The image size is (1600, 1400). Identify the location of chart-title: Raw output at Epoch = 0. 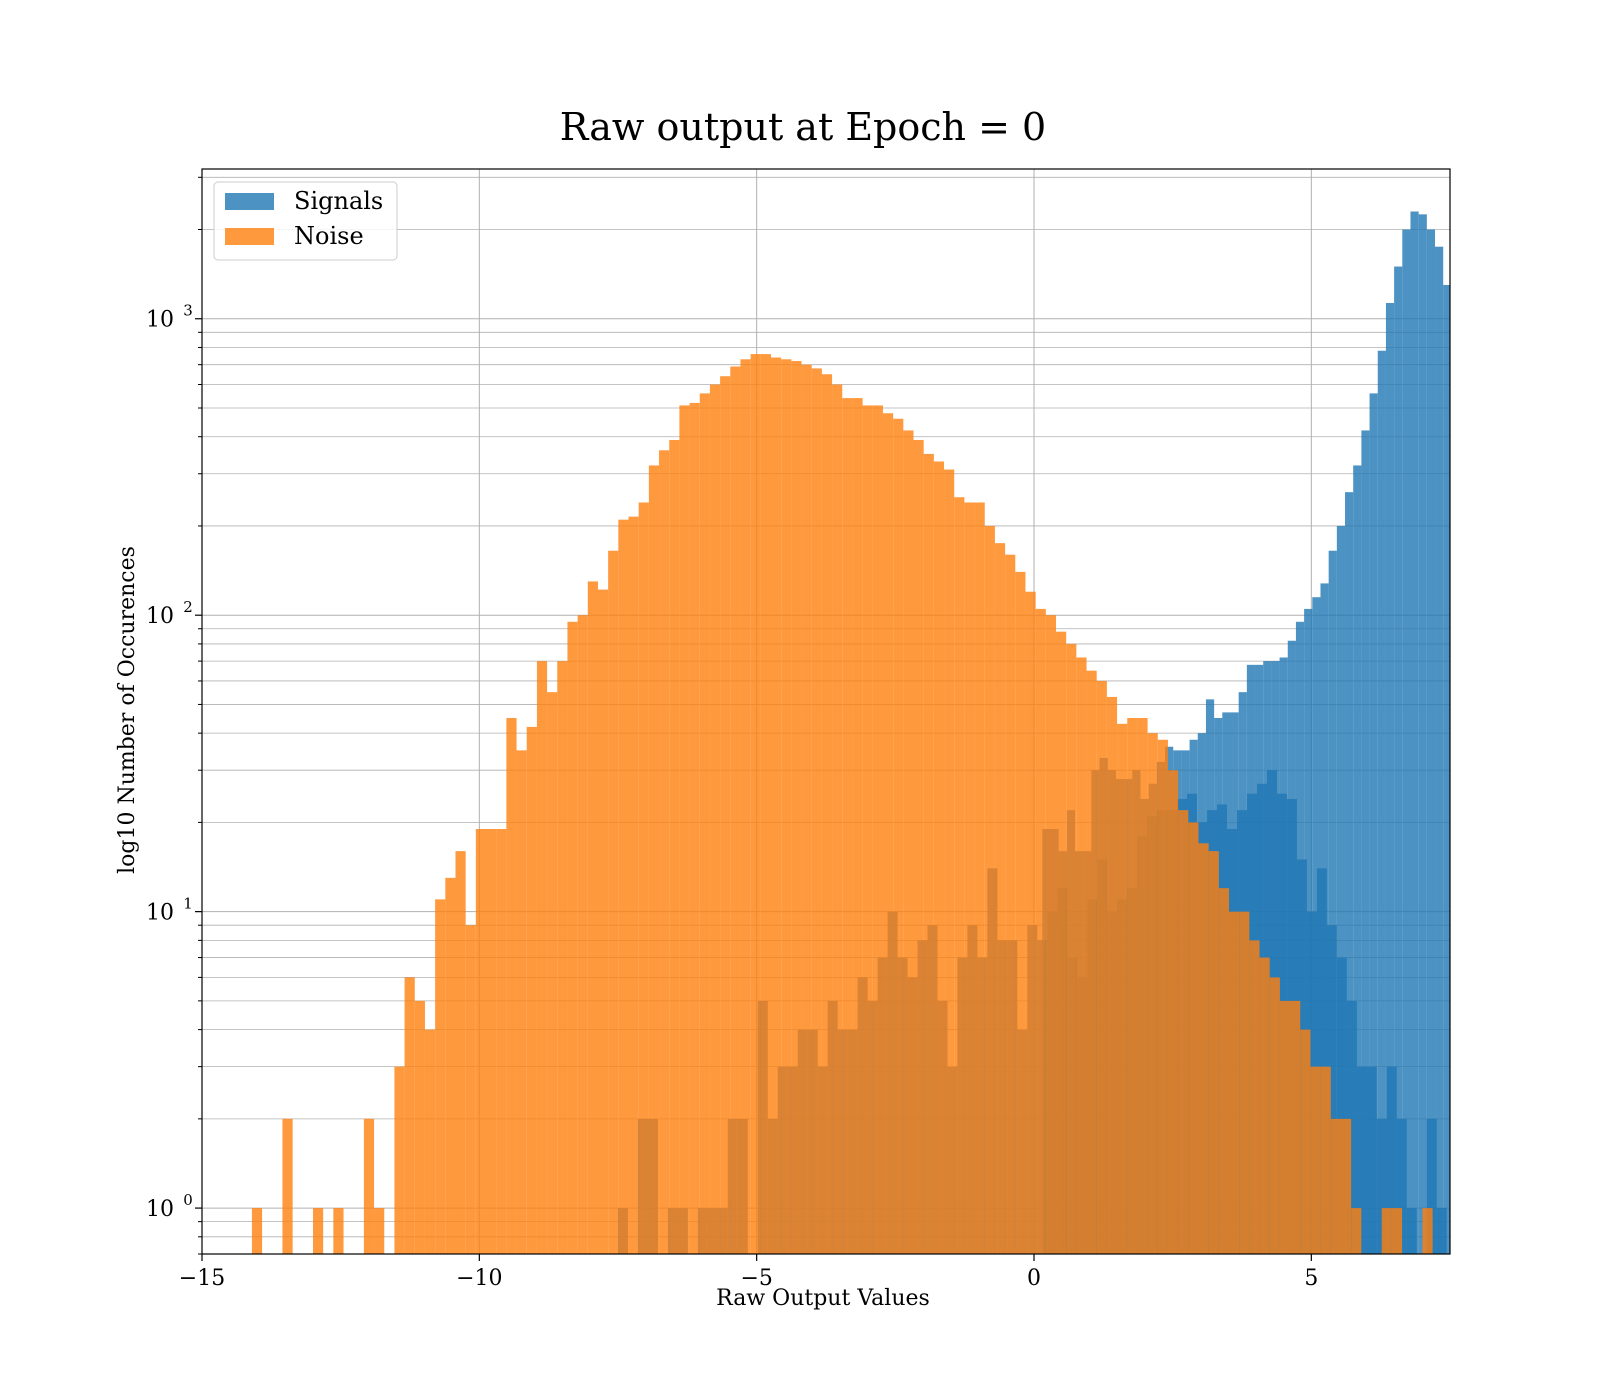
(803, 127).